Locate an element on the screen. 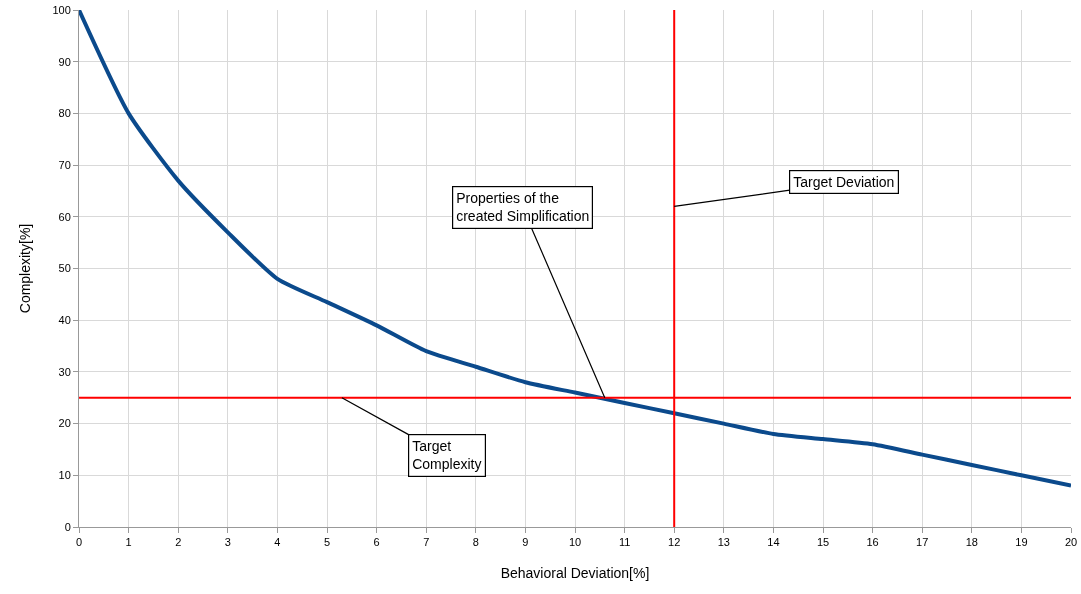  annotation: Target Complexity is located at coordinates (447, 455).